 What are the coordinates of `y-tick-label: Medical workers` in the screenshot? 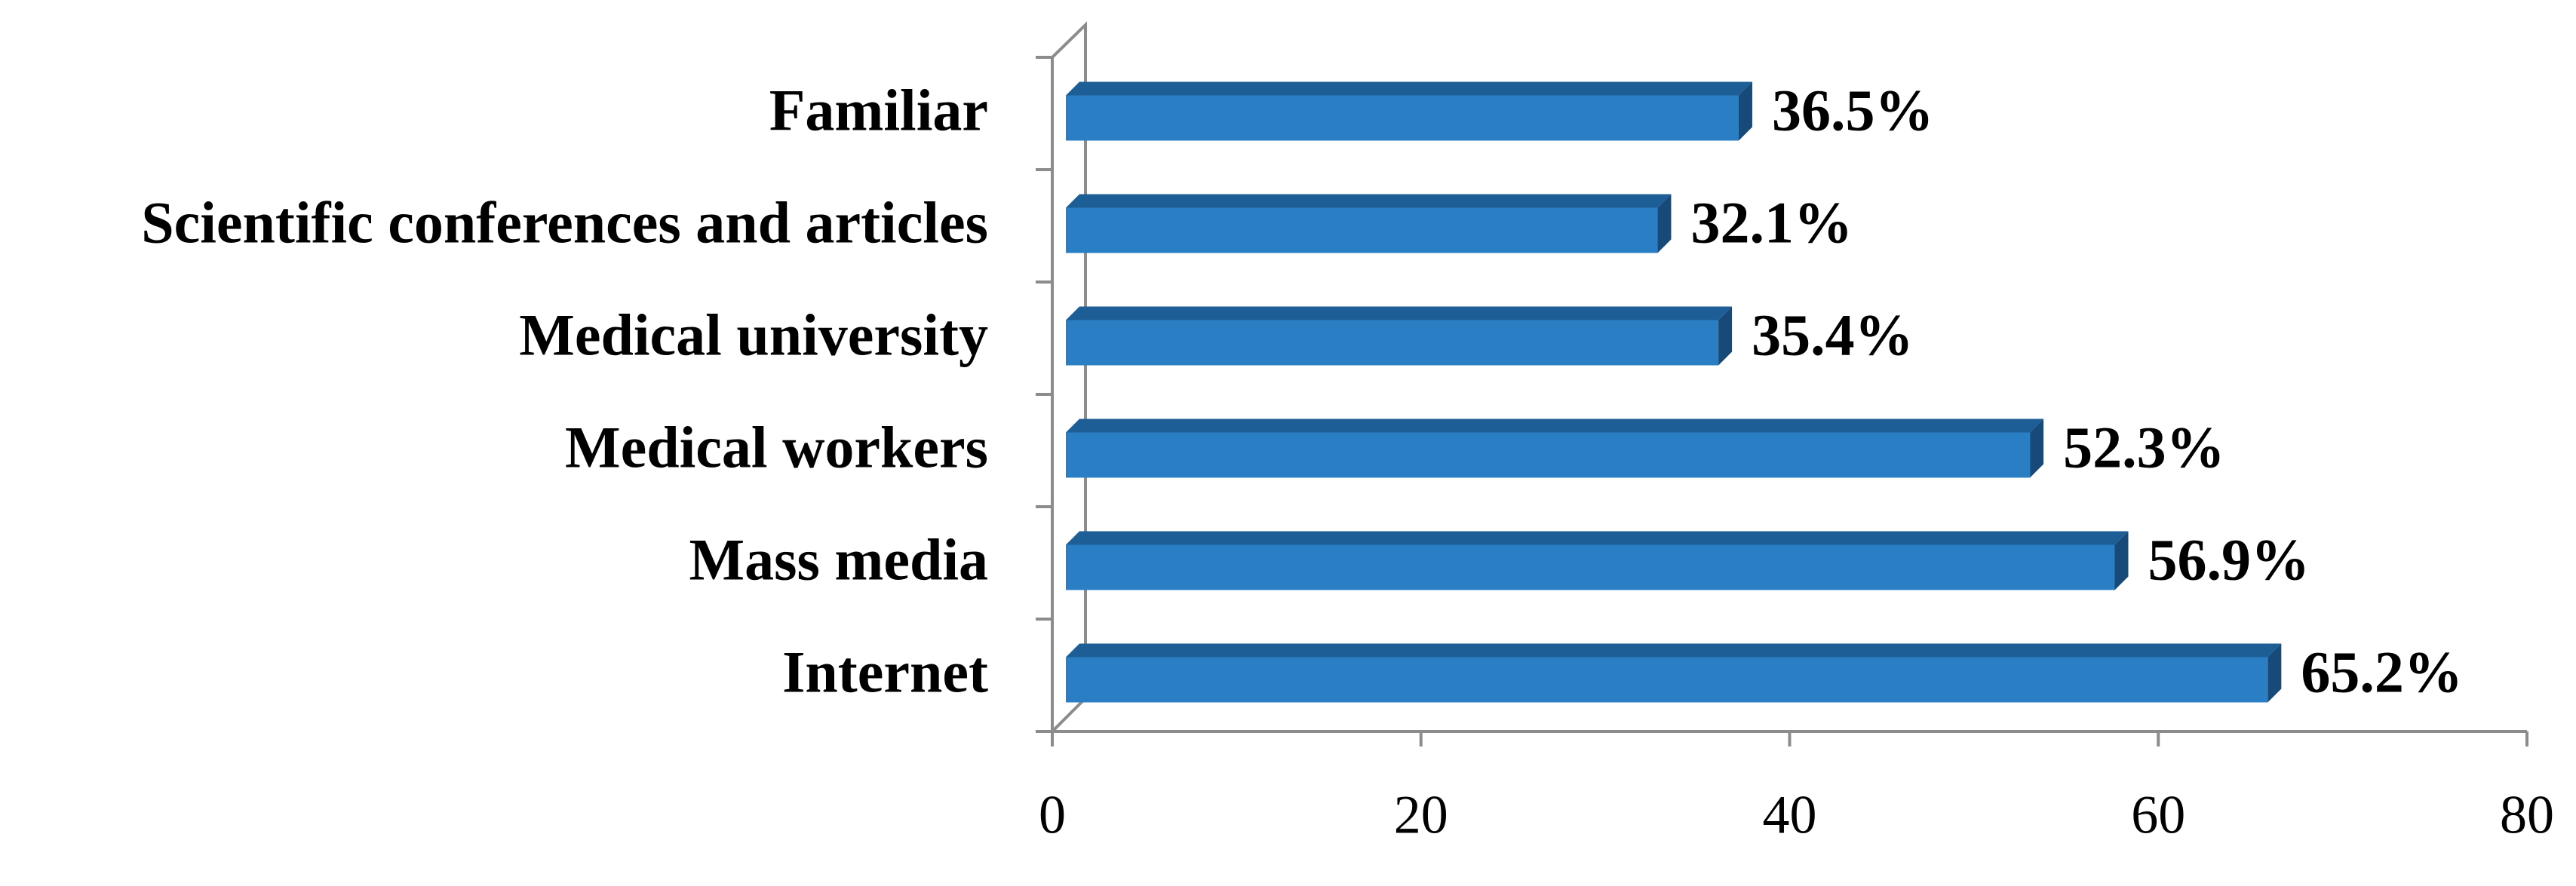 It's located at (776, 447).